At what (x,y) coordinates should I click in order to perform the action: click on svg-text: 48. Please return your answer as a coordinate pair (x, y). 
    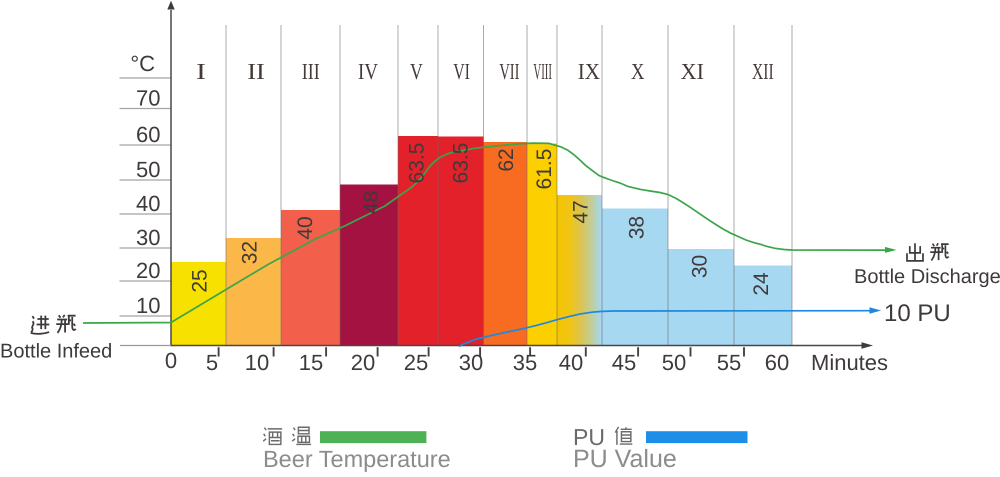
    Looking at the image, I should click on (371, 202).